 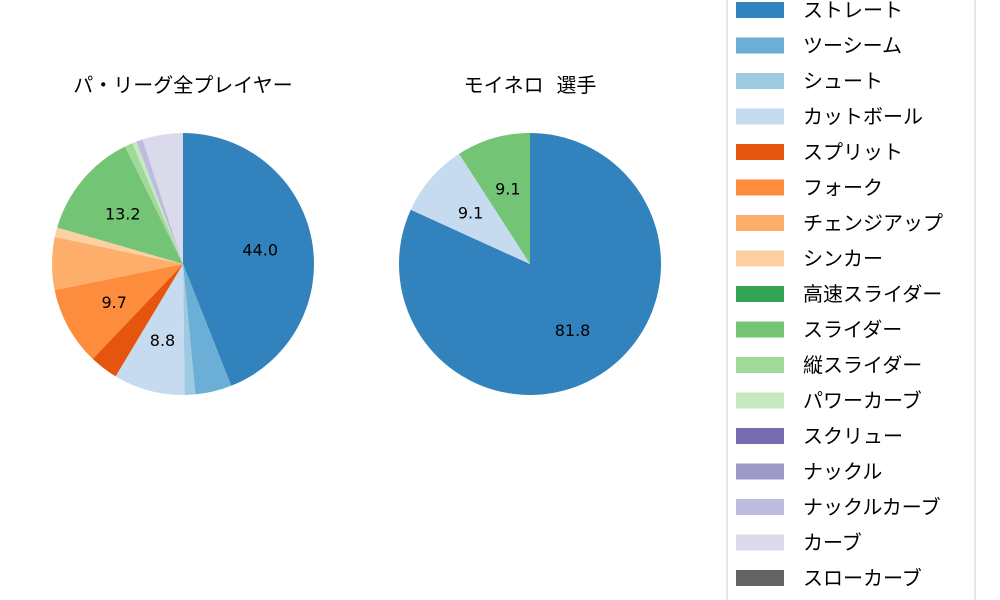 I want to click on pie-slice-カーブ, so click(x=162, y=198).